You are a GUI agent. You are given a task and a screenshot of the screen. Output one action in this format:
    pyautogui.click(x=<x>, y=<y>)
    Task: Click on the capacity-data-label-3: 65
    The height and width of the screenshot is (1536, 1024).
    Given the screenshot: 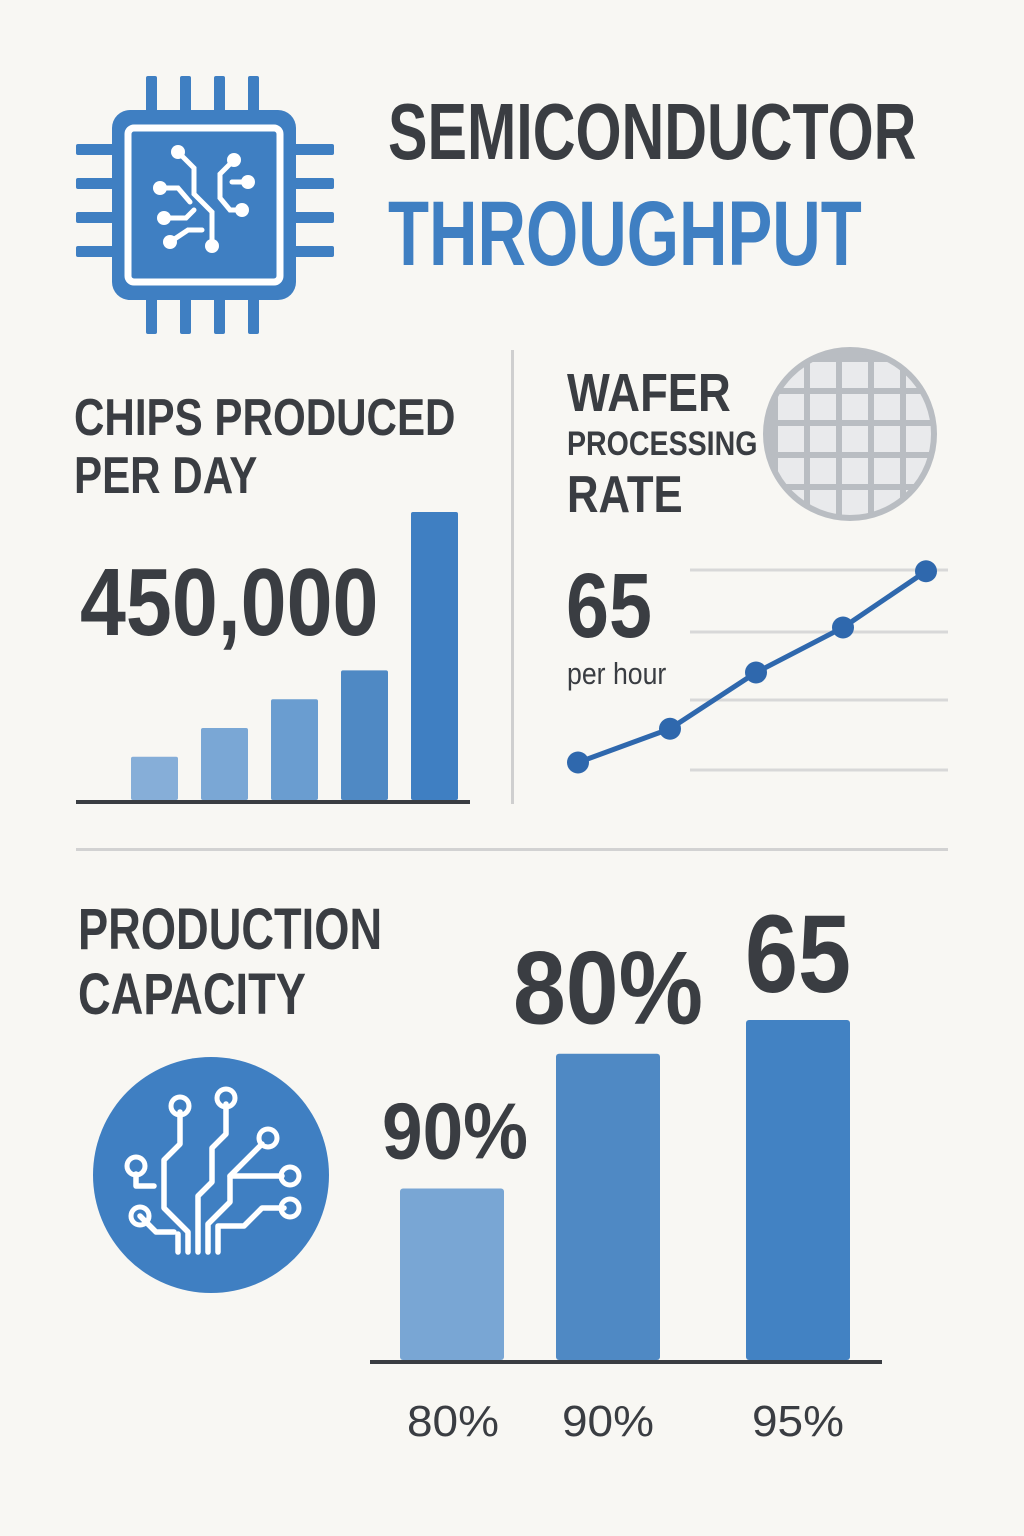 What is the action you would take?
    pyautogui.click(x=798, y=954)
    